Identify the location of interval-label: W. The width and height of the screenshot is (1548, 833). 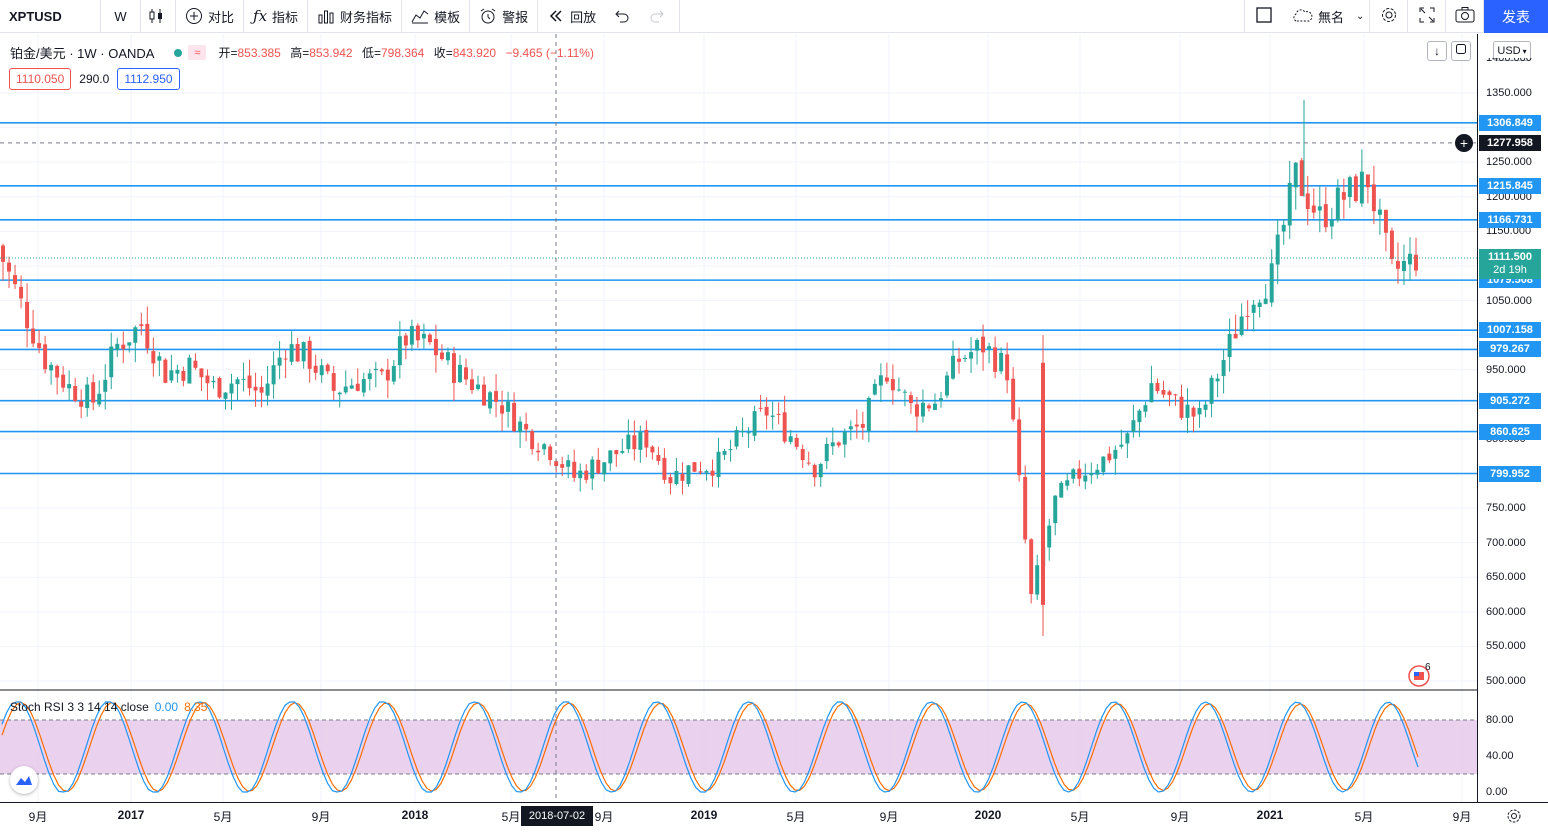
(120, 16).